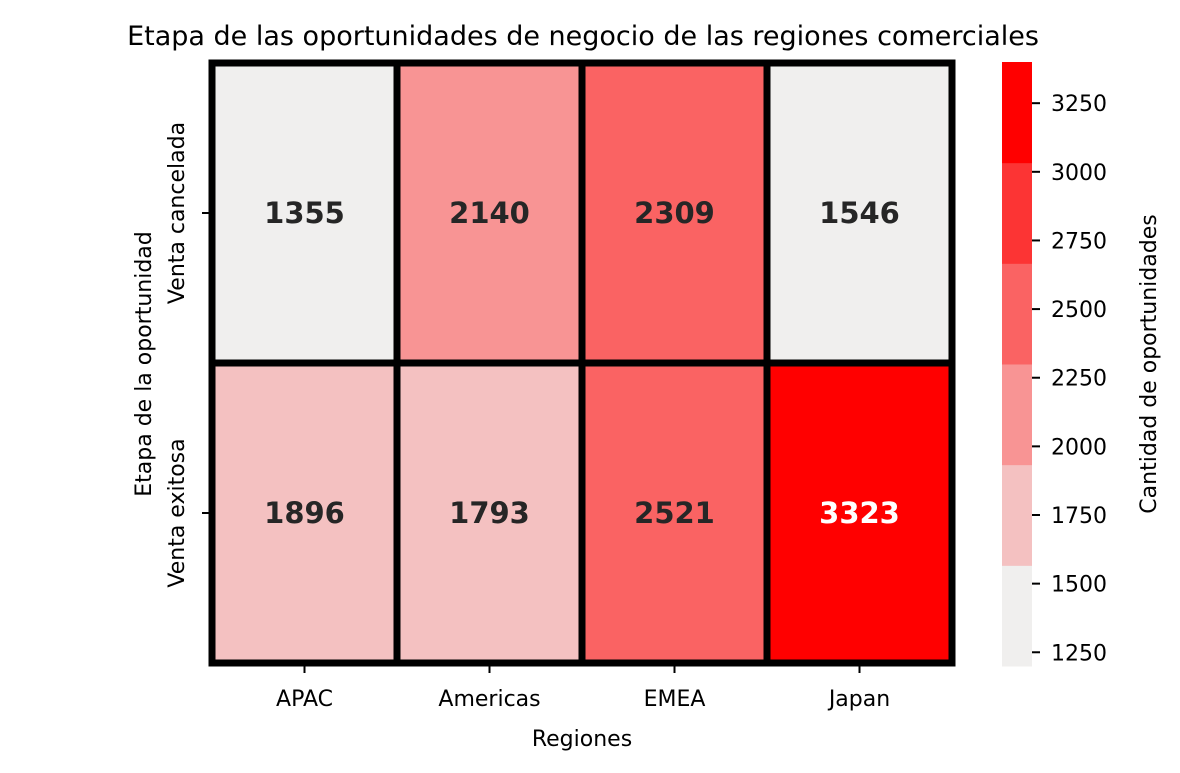 This screenshot has height=773, width=1180. What do you see at coordinates (177, 512) in the screenshot?
I see `y-tick-label: Venta exitosa` at bounding box center [177, 512].